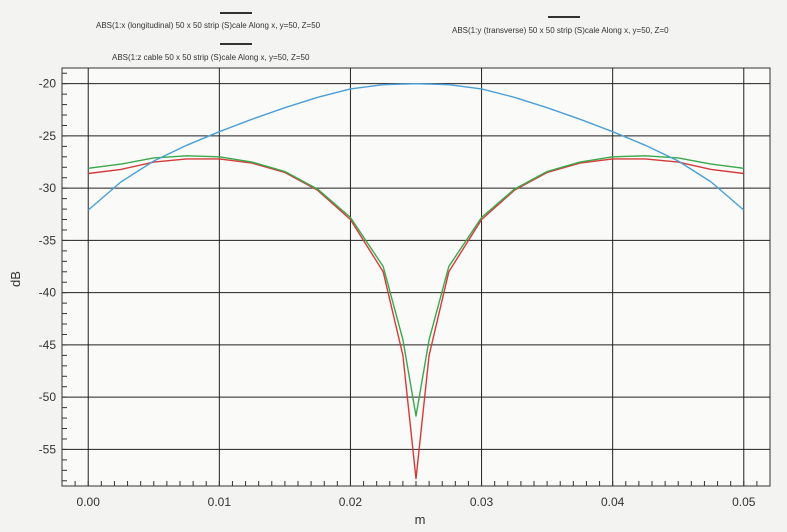 The image size is (787, 532). I want to click on x-tick-label: 0.01, so click(220, 502).